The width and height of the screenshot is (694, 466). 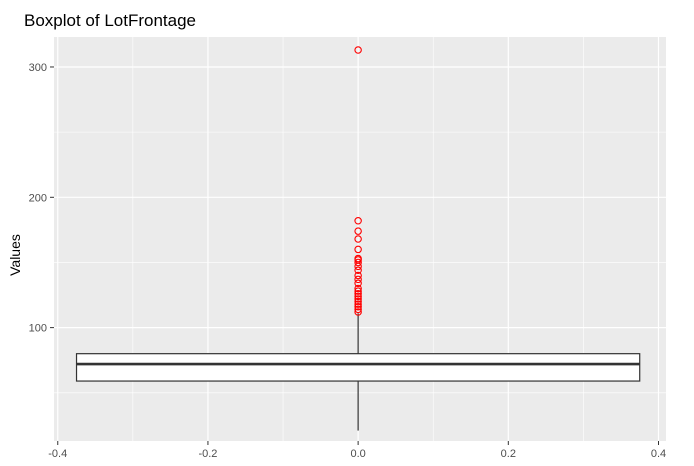 I want to click on outlier-points, so click(x=358, y=181).